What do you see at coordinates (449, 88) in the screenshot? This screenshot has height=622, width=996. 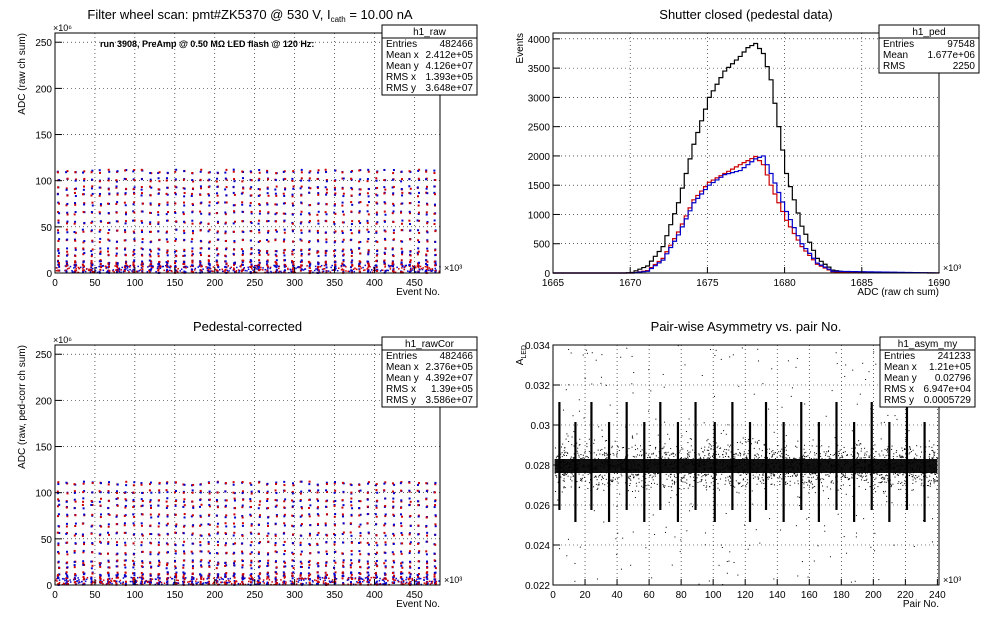 I see `stats-row-value: 3.648e+07` at bounding box center [449, 88].